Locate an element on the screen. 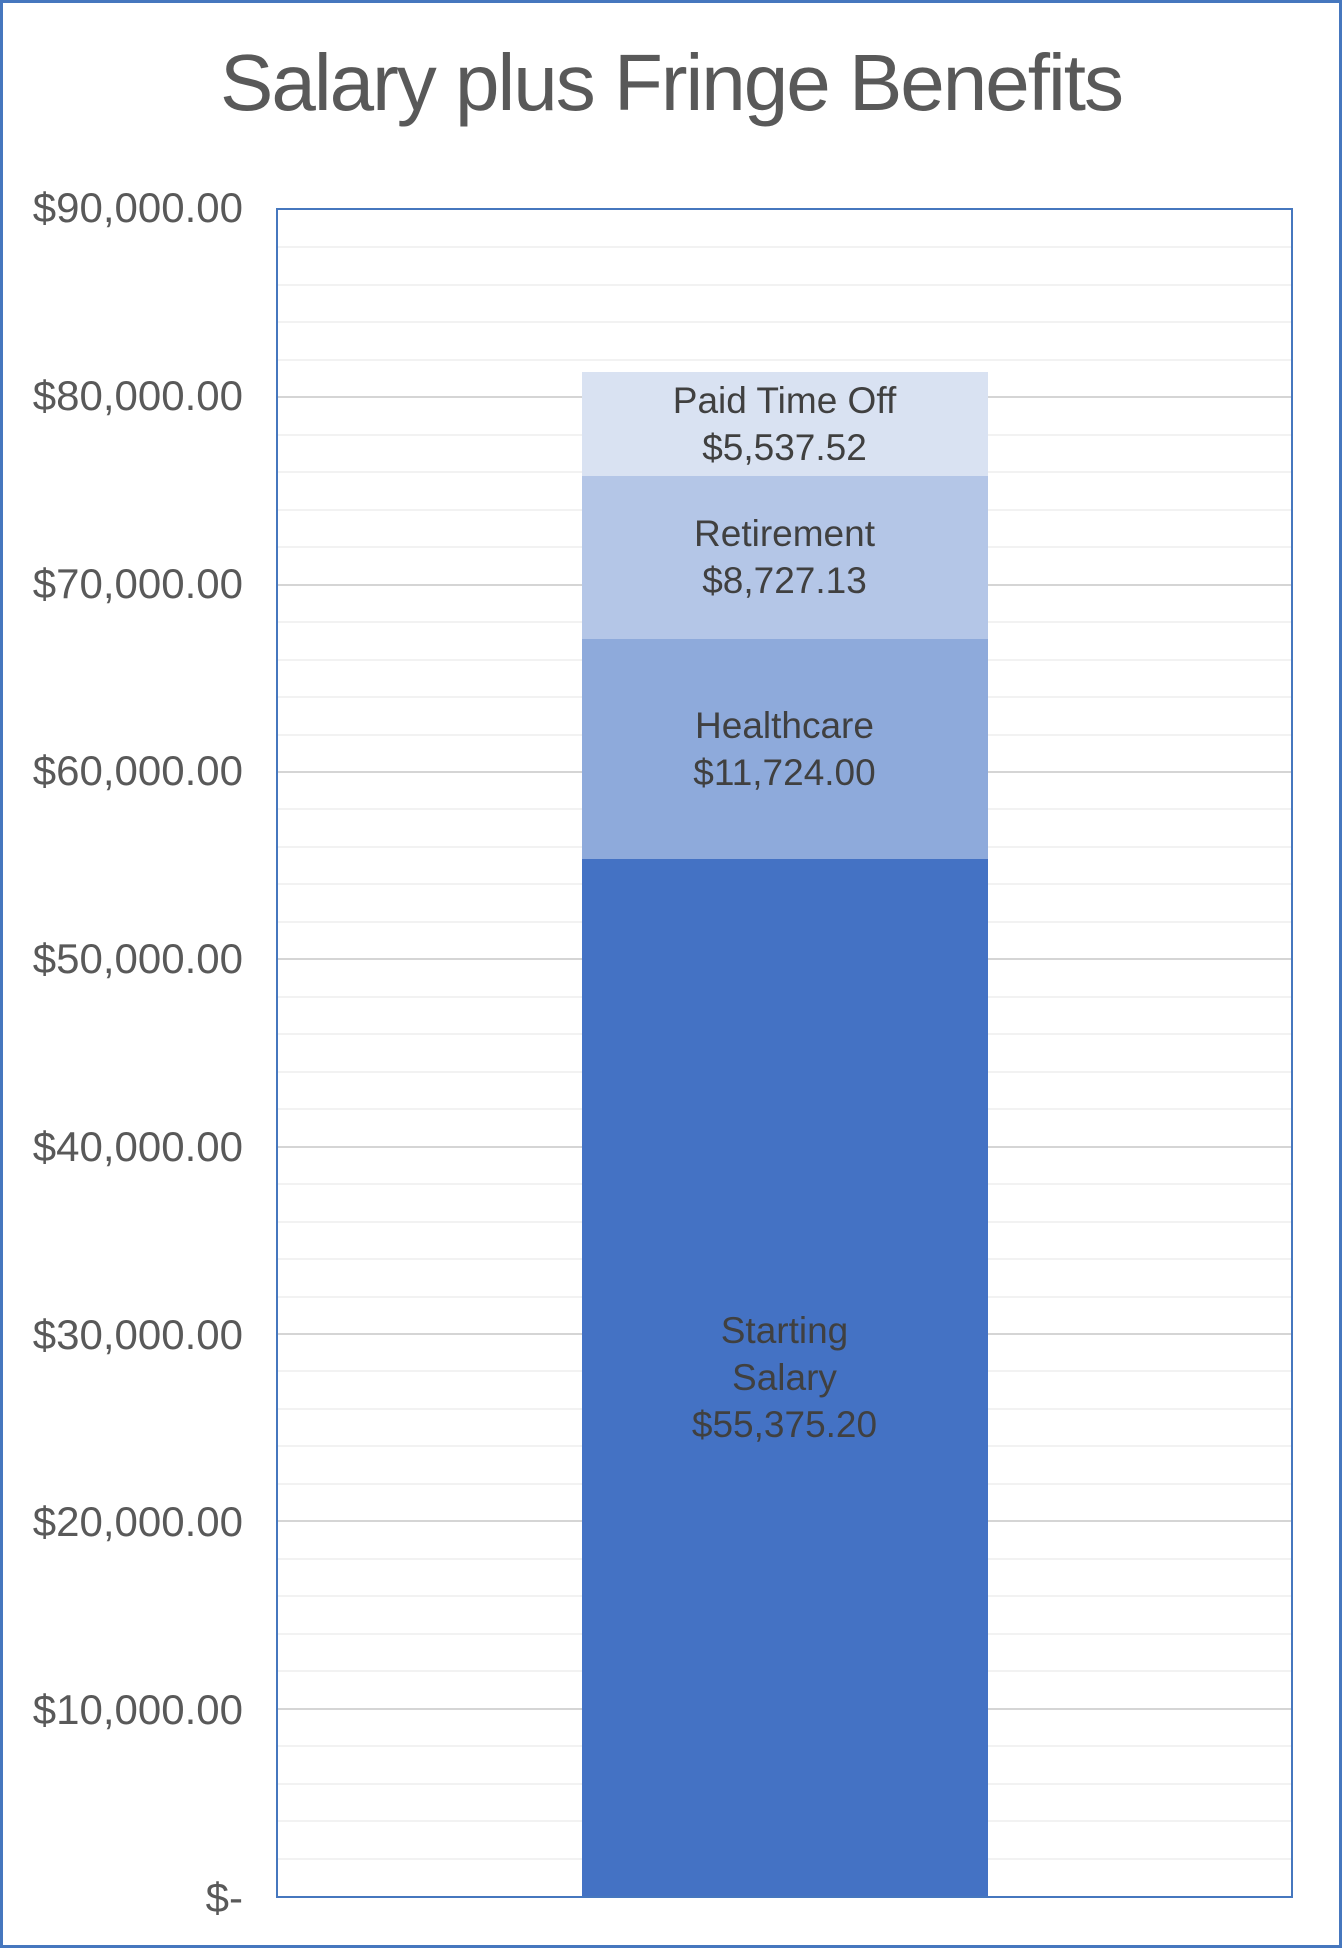 The image size is (1342, 1948). y-axis-tick-label: $80,000.00 is located at coordinates (137, 395).